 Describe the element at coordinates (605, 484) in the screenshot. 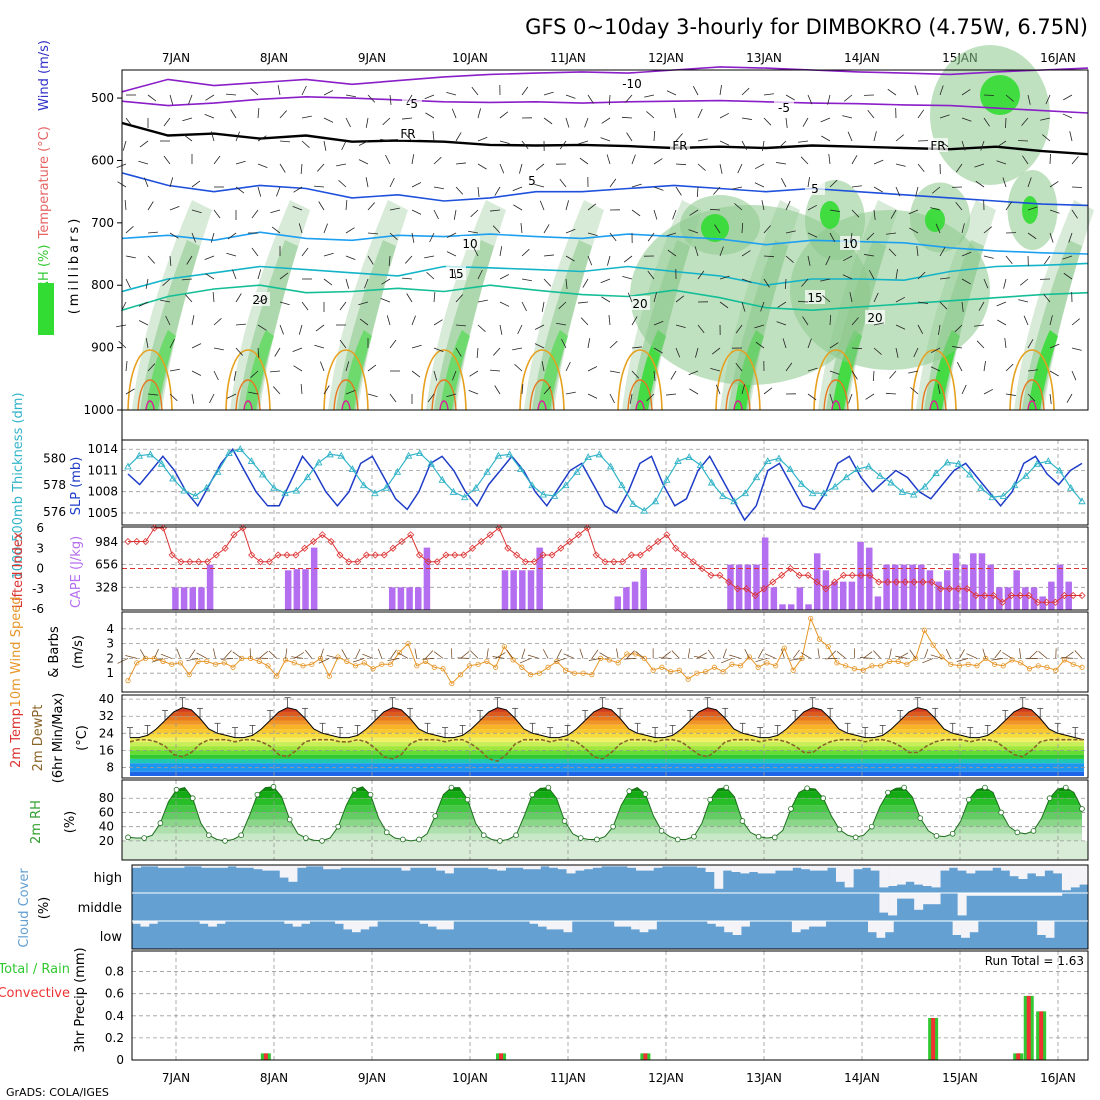

I see `slp-line` at that location.